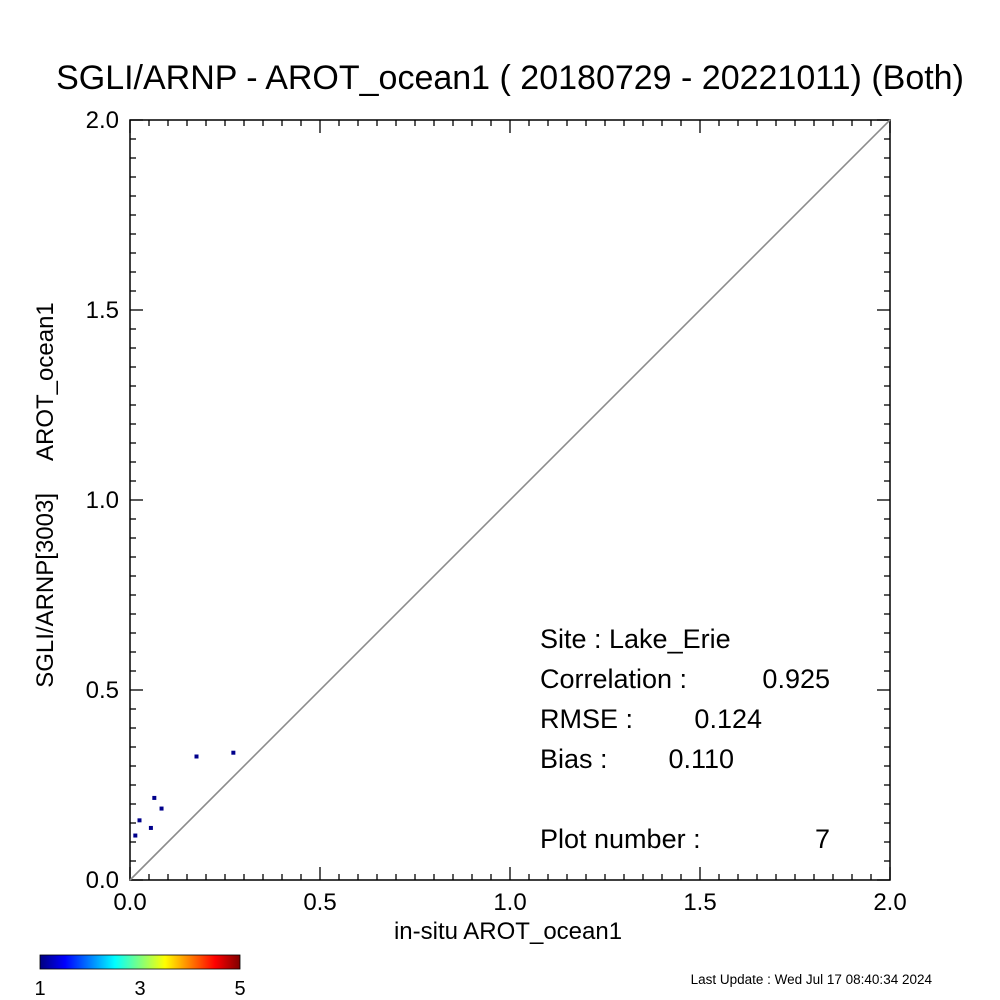 The height and width of the screenshot is (1000, 1000). Describe the element at coordinates (889, 902) in the screenshot. I see `x-tick-label: 2.0` at that location.